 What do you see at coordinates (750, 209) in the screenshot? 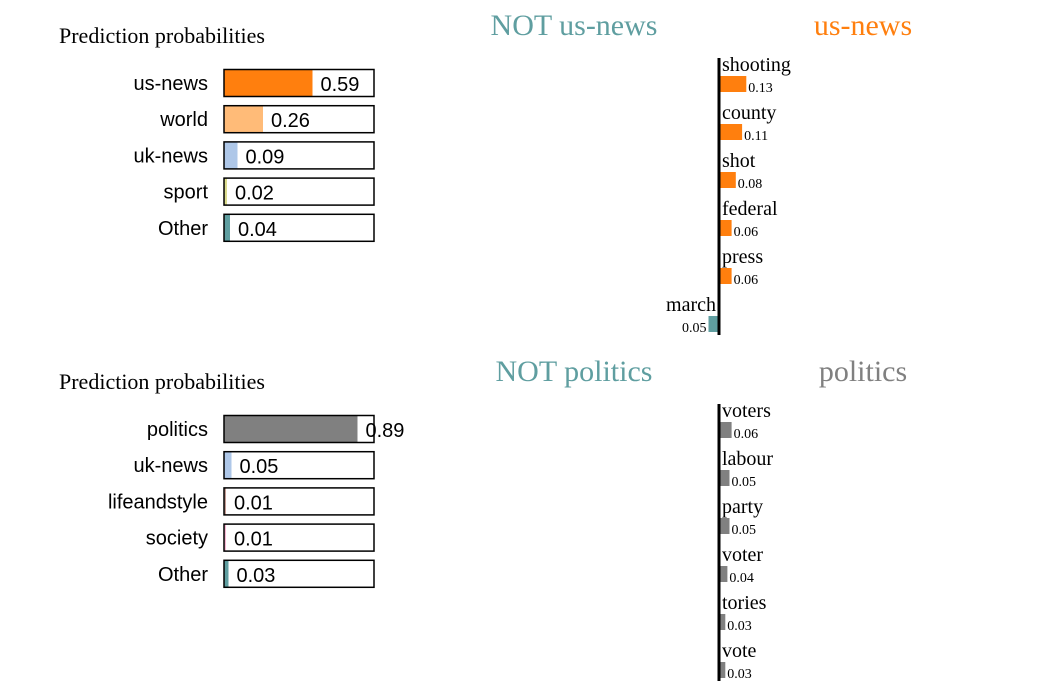
I see `feature-word: federal` at bounding box center [750, 209].